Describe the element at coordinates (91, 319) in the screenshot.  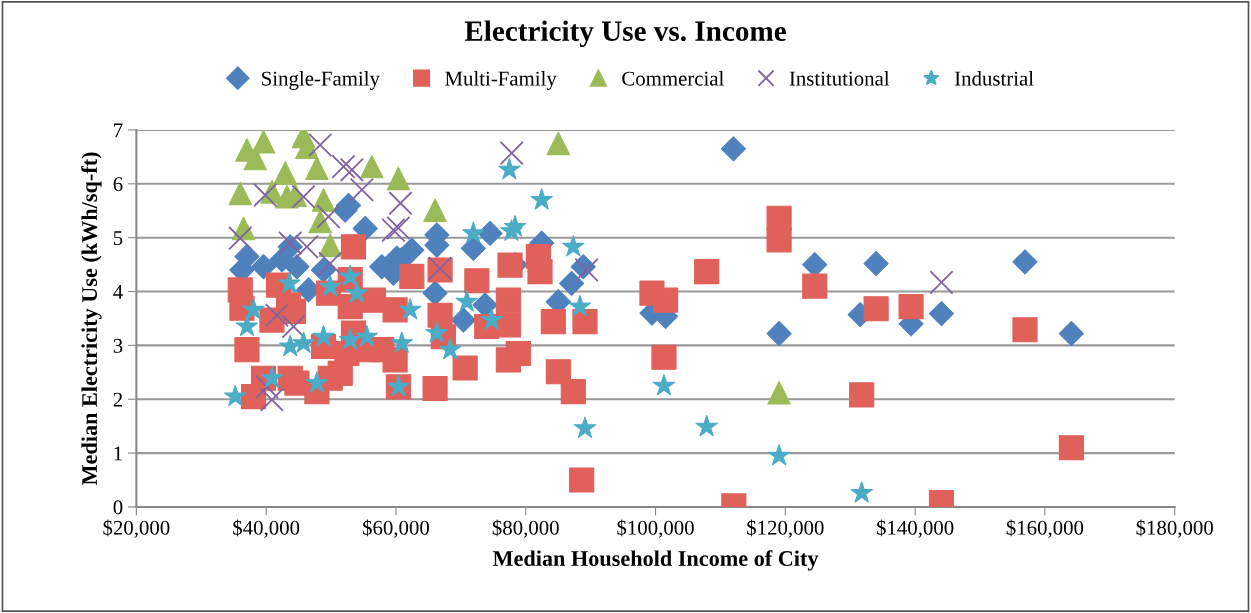
I see `y-axis-title: Median Electricity Use (kWh/sq-ft)` at that location.